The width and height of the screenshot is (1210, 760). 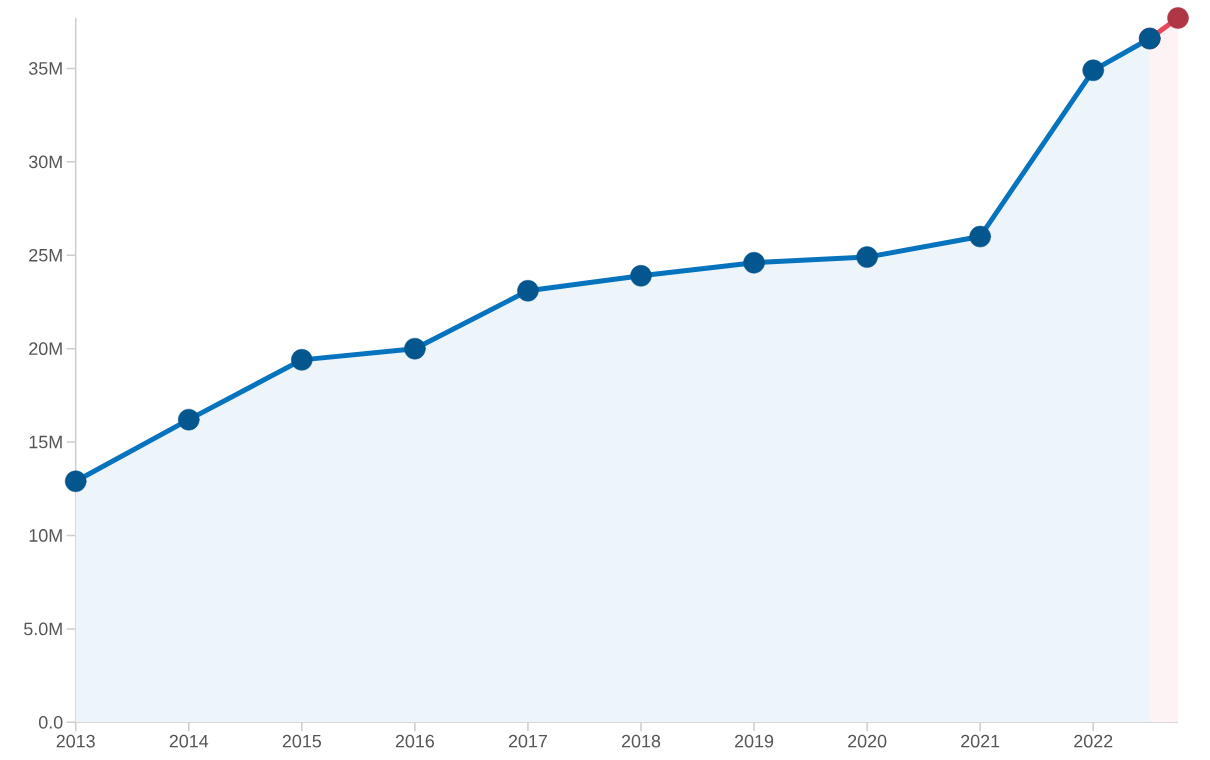 I want to click on x-tick-label: 2015, so click(x=301, y=741).